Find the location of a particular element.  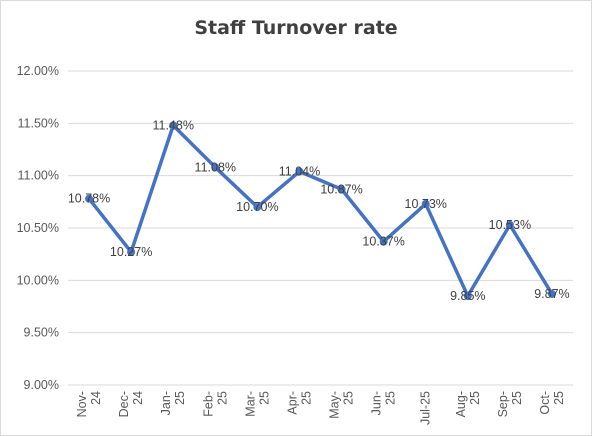

y-tick-label: 12.00% is located at coordinates (38, 71).